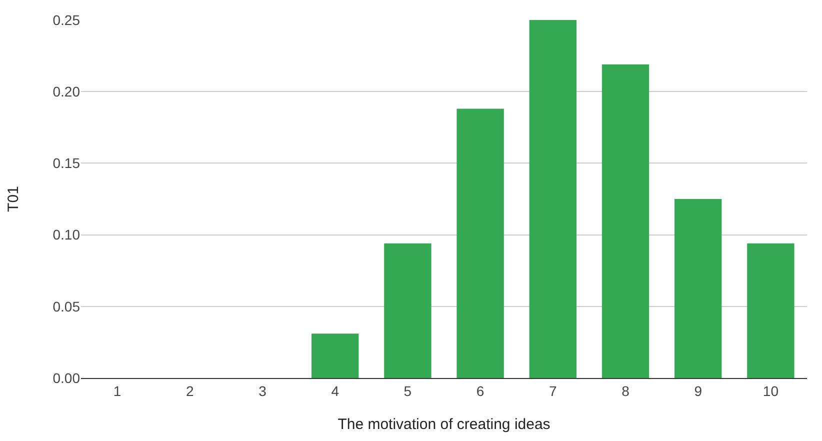  I want to click on x-tick-label: 10, so click(770, 390).